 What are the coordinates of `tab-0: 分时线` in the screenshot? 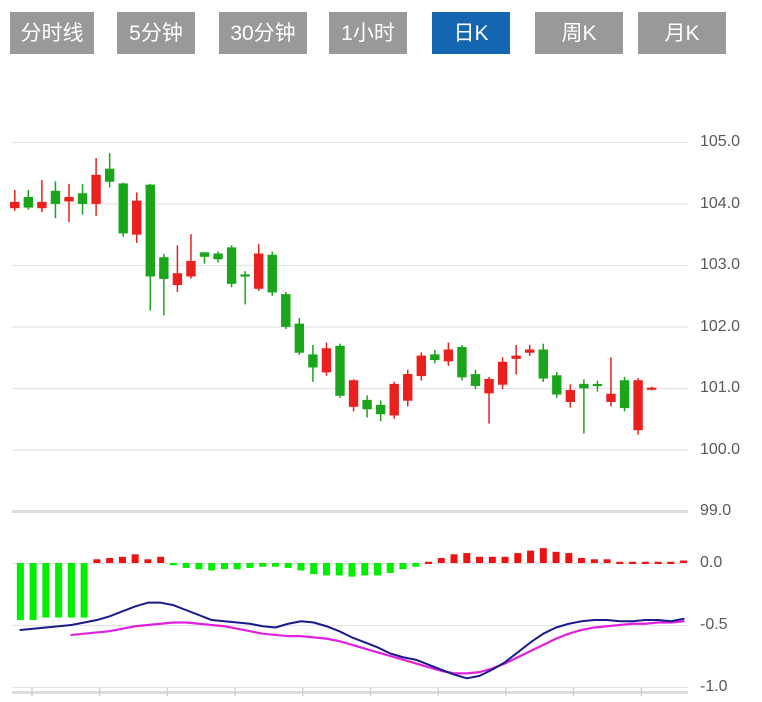 It's located at (52, 33).